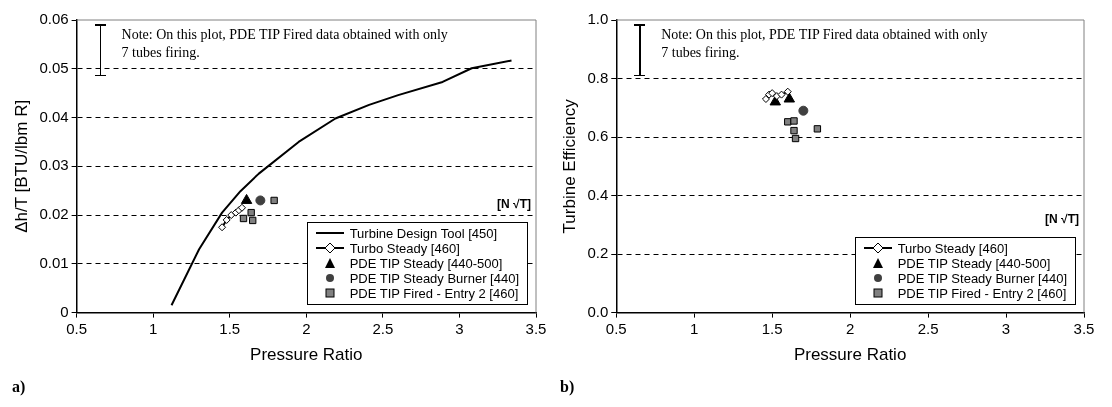 The image size is (1112, 407). Describe the element at coordinates (54, 262) in the screenshot. I see `y-tick-label: 0.01` at that location.